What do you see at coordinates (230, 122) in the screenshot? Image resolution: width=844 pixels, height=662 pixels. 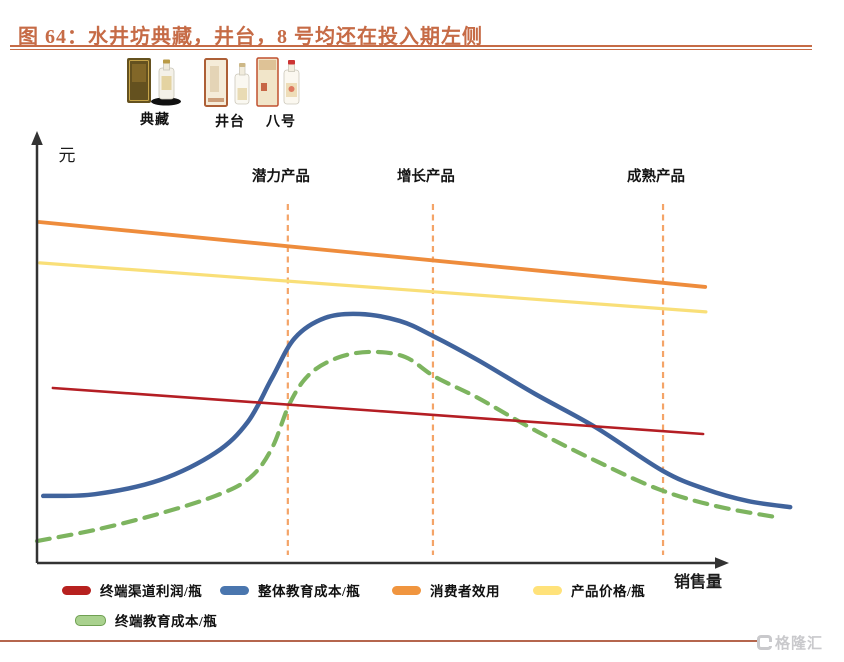 I see `product-label-jingtai: 井台` at bounding box center [230, 122].